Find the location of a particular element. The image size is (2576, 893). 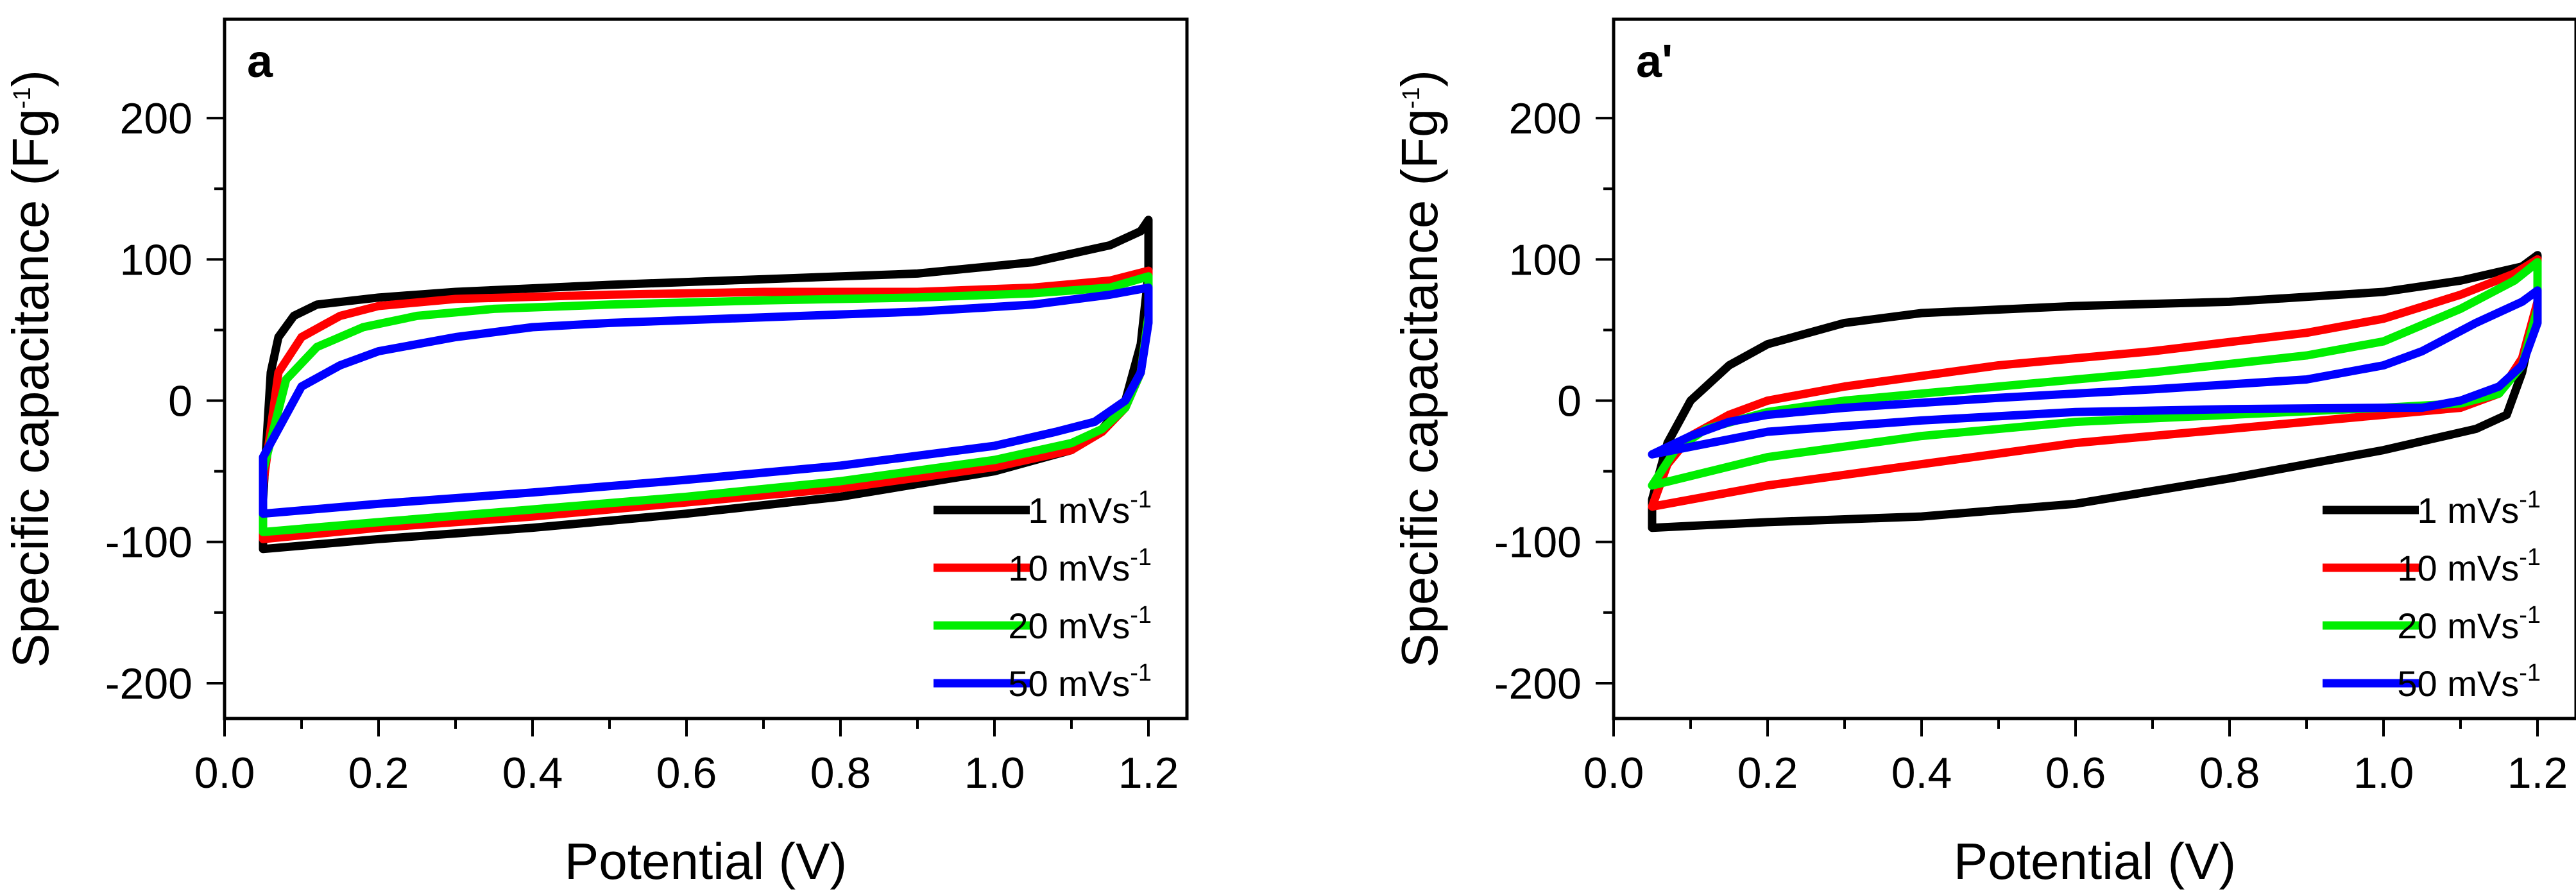

panel-label: a is located at coordinates (260, 61).